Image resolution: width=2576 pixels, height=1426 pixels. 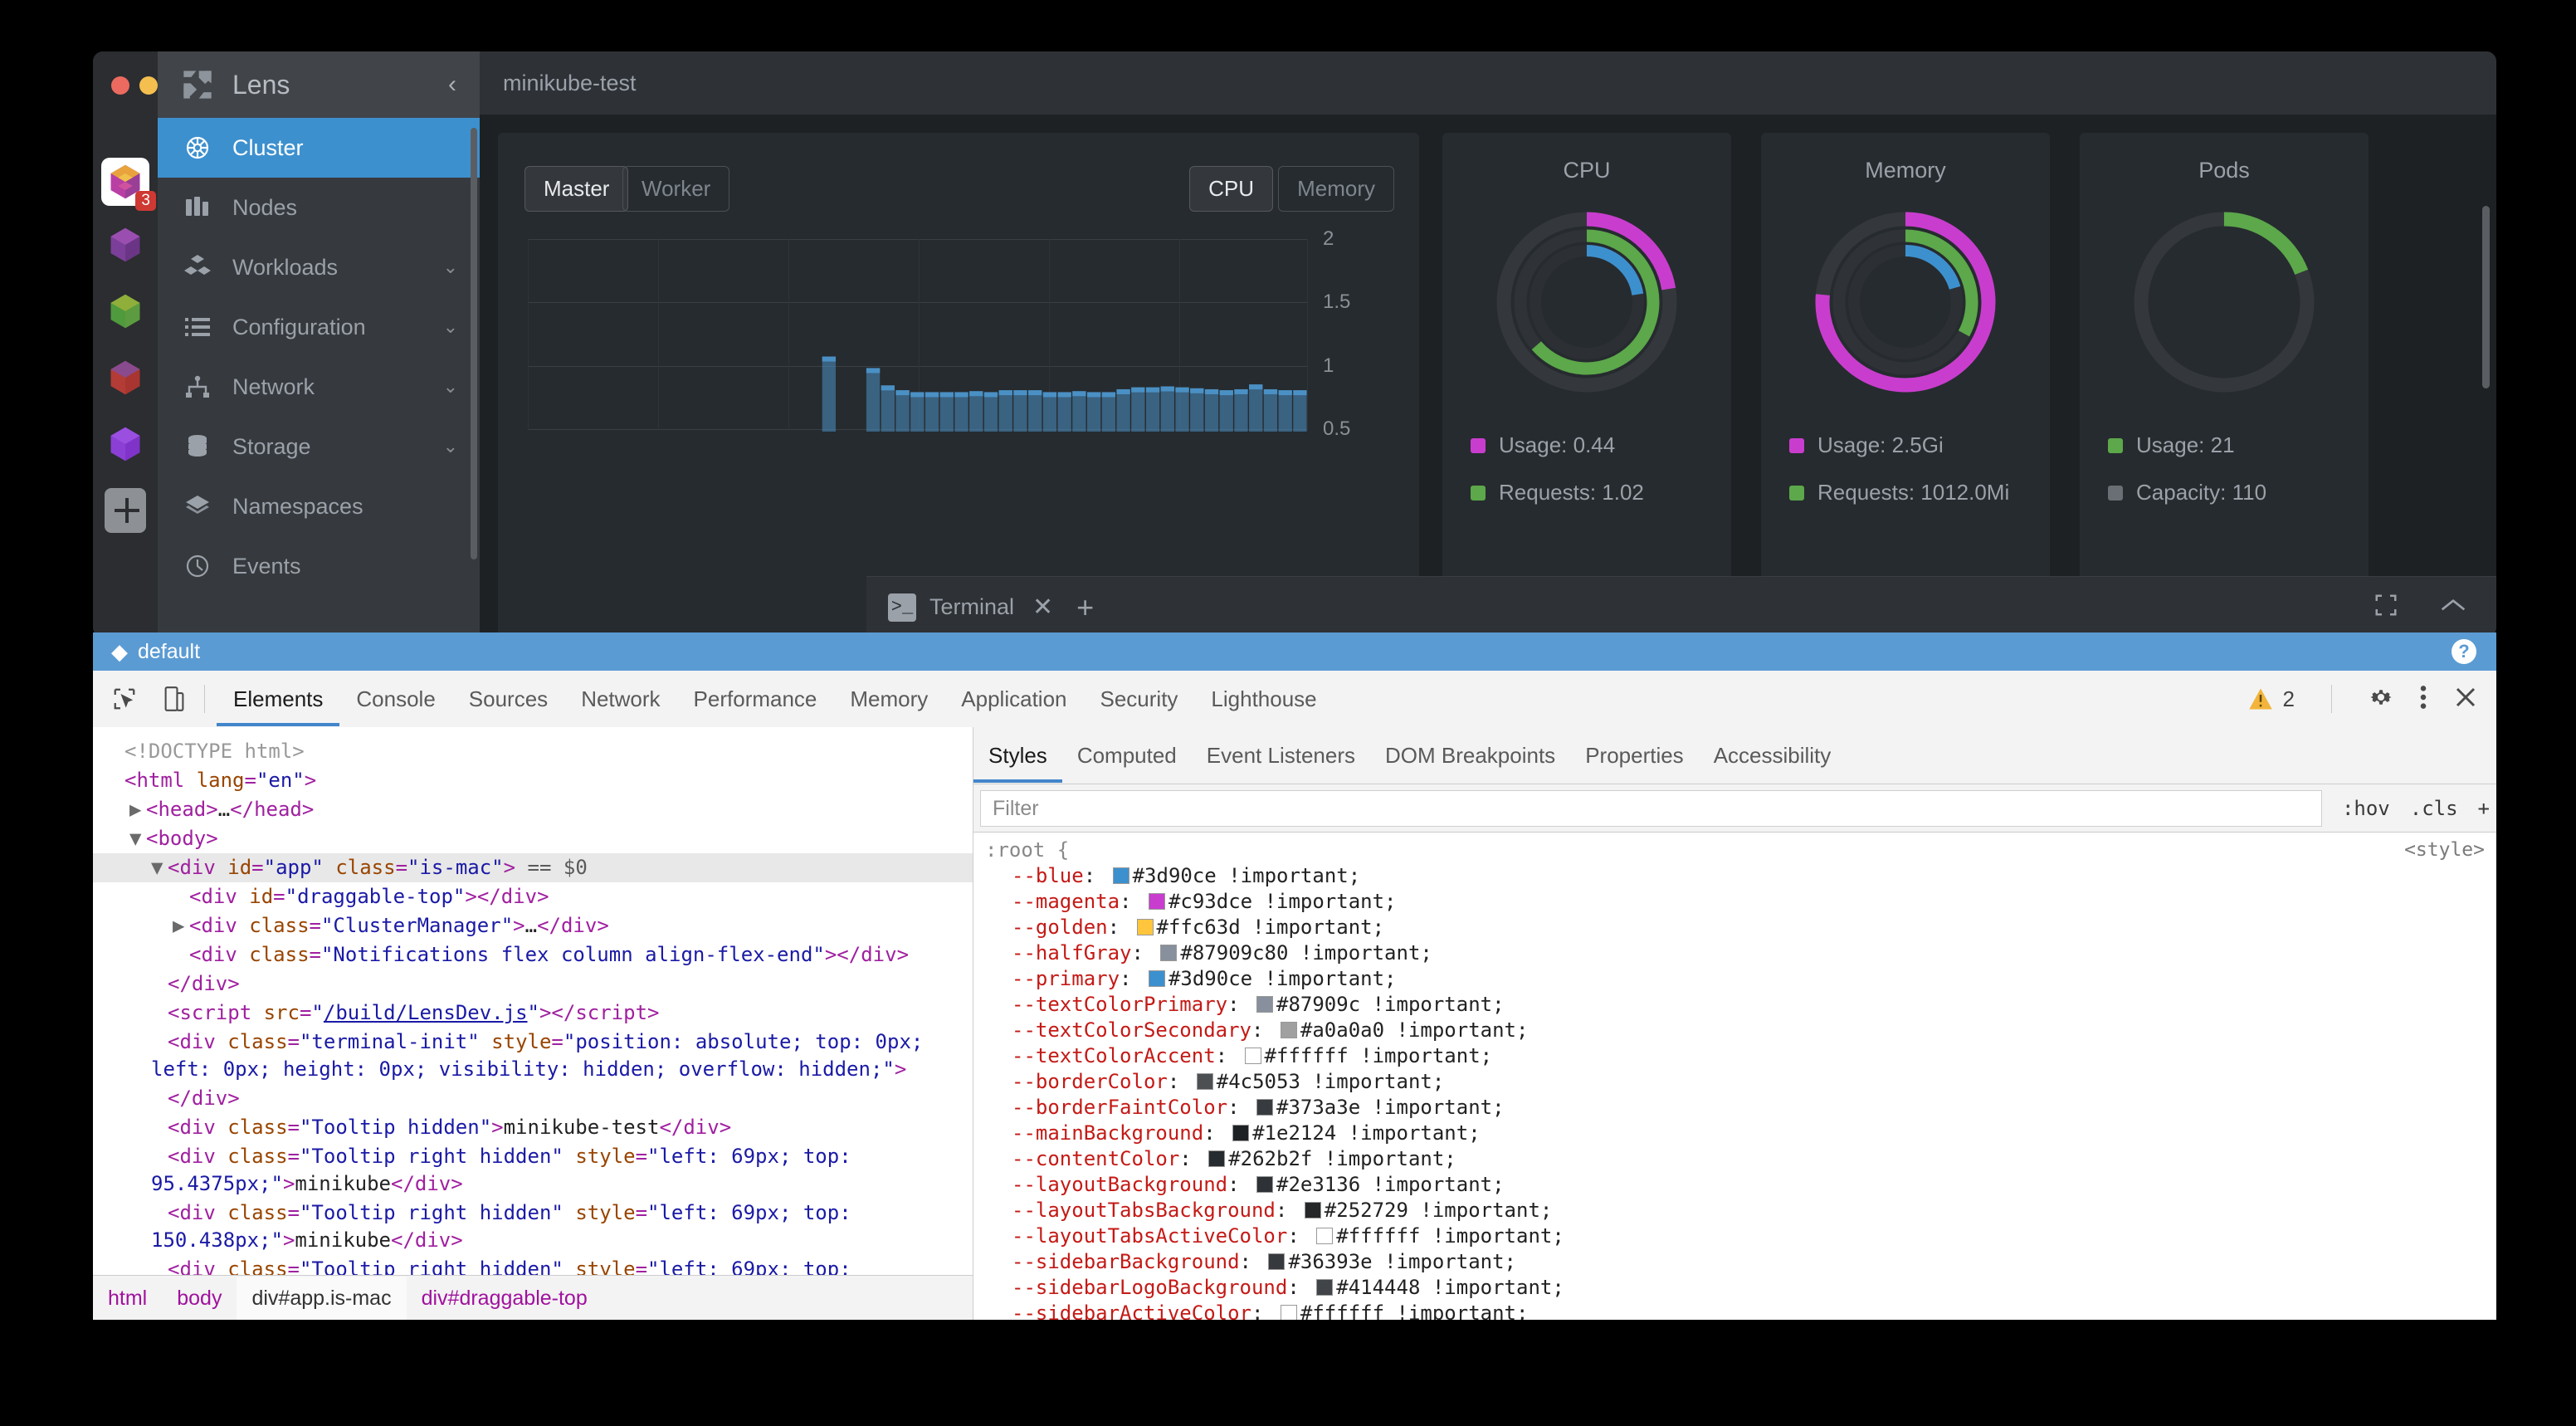 What do you see at coordinates (1014, 698) in the screenshot?
I see `tab-application: Application` at bounding box center [1014, 698].